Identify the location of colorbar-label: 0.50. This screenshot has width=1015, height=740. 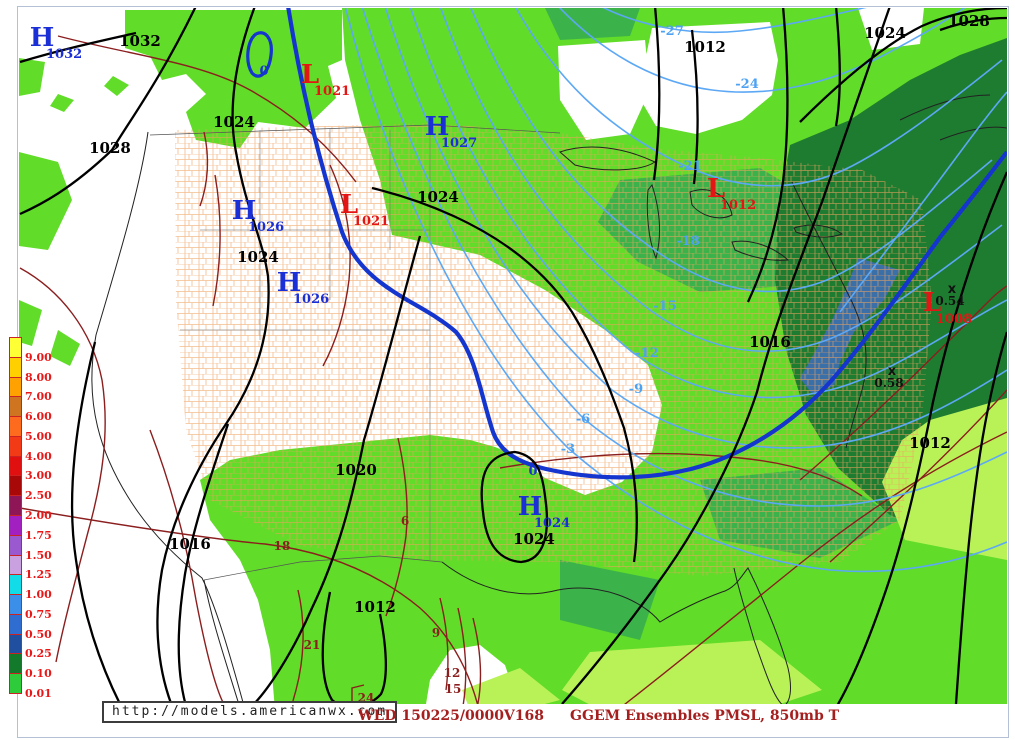
(38, 634).